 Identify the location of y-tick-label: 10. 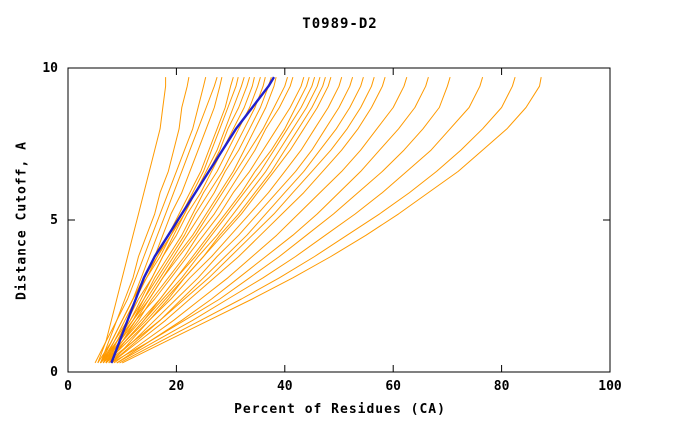
(50, 68).